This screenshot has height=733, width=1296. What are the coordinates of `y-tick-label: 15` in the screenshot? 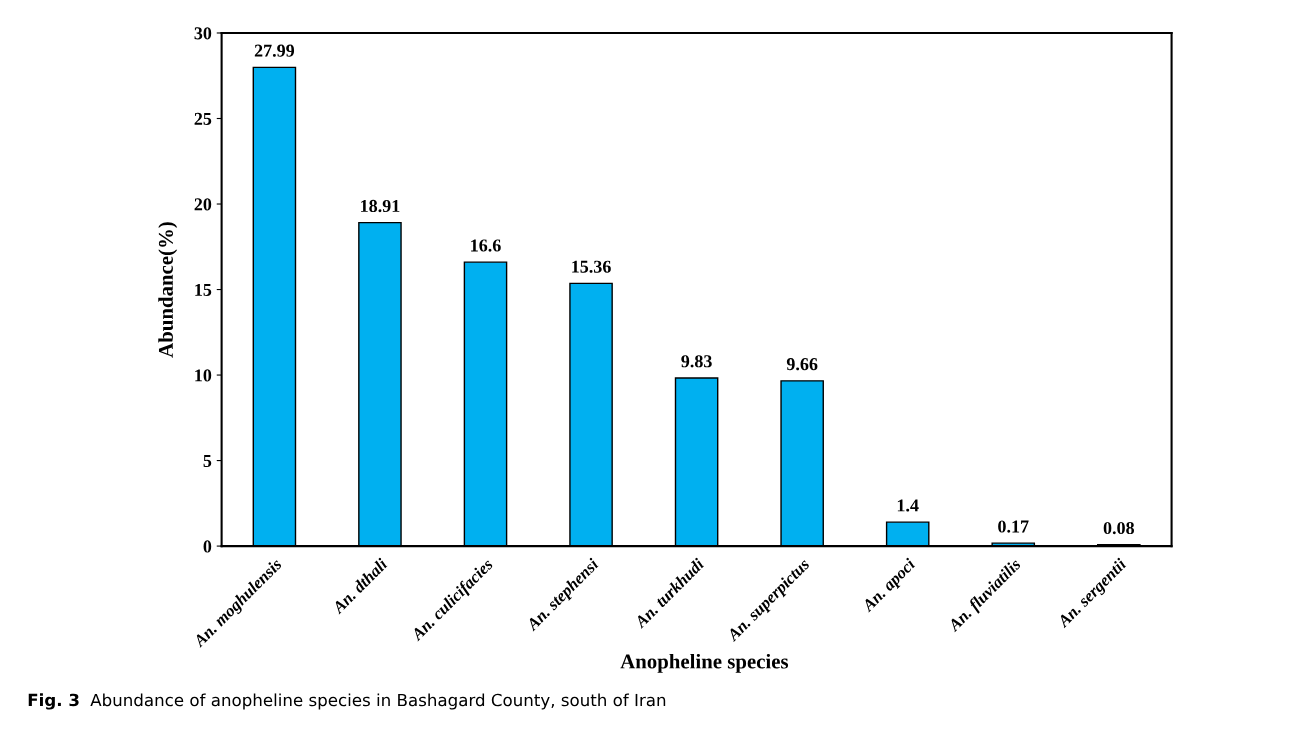 It's located at (203, 289).